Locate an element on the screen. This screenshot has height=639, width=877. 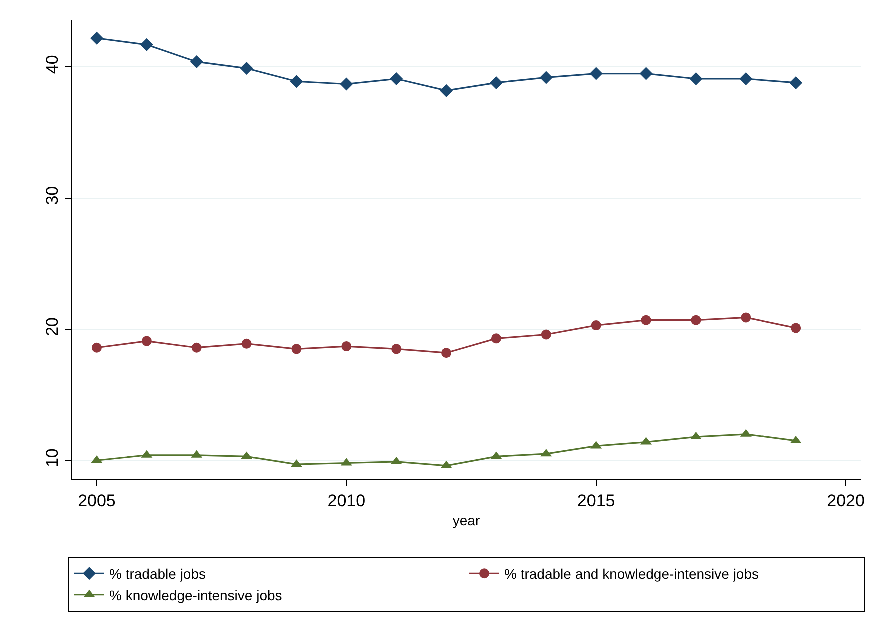
x-tick-label: 2015 is located at coordinates (596, 500).